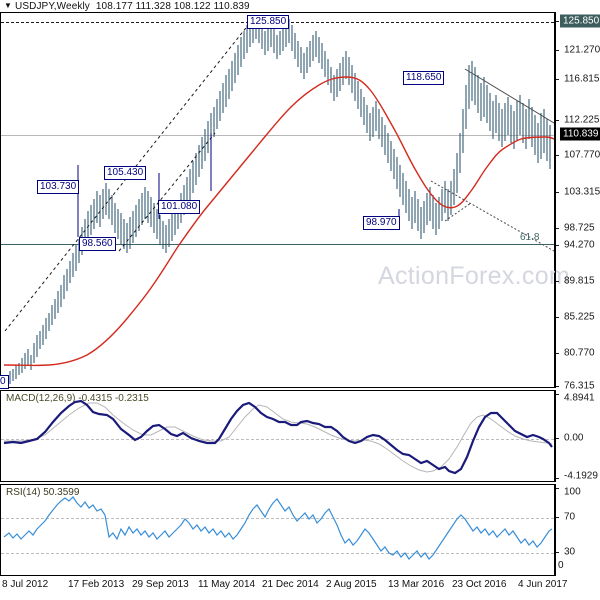 The image size is (600, 600). What do you see at coordinates (77, 398) in the screenshot?
I see `macd-caption: MACD(12,26,9) -0.4315 -0.2315` at bounding box center [77, 398].